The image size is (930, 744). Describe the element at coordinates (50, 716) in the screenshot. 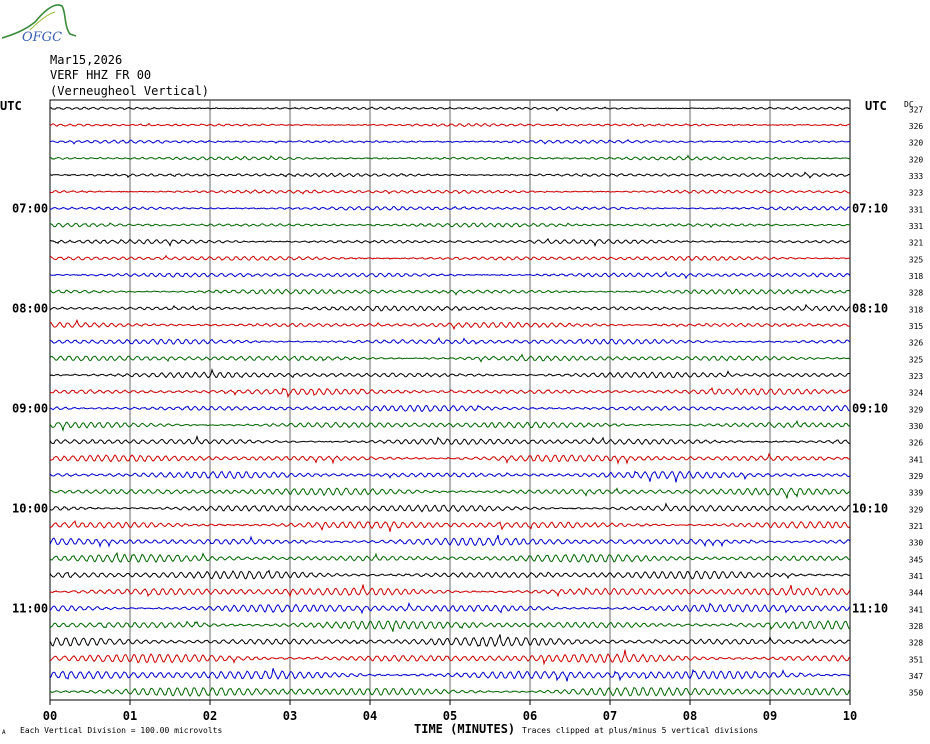

I see `x-tick-label: 00` at that location.